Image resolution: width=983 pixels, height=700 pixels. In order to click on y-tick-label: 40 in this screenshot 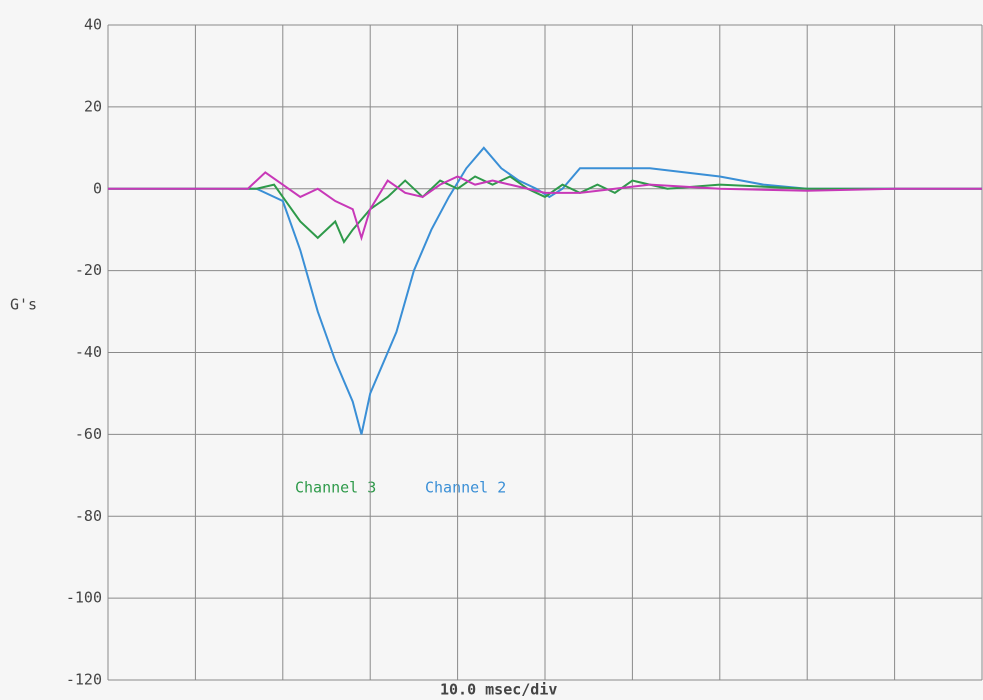, I will do `click(93, 25)`.